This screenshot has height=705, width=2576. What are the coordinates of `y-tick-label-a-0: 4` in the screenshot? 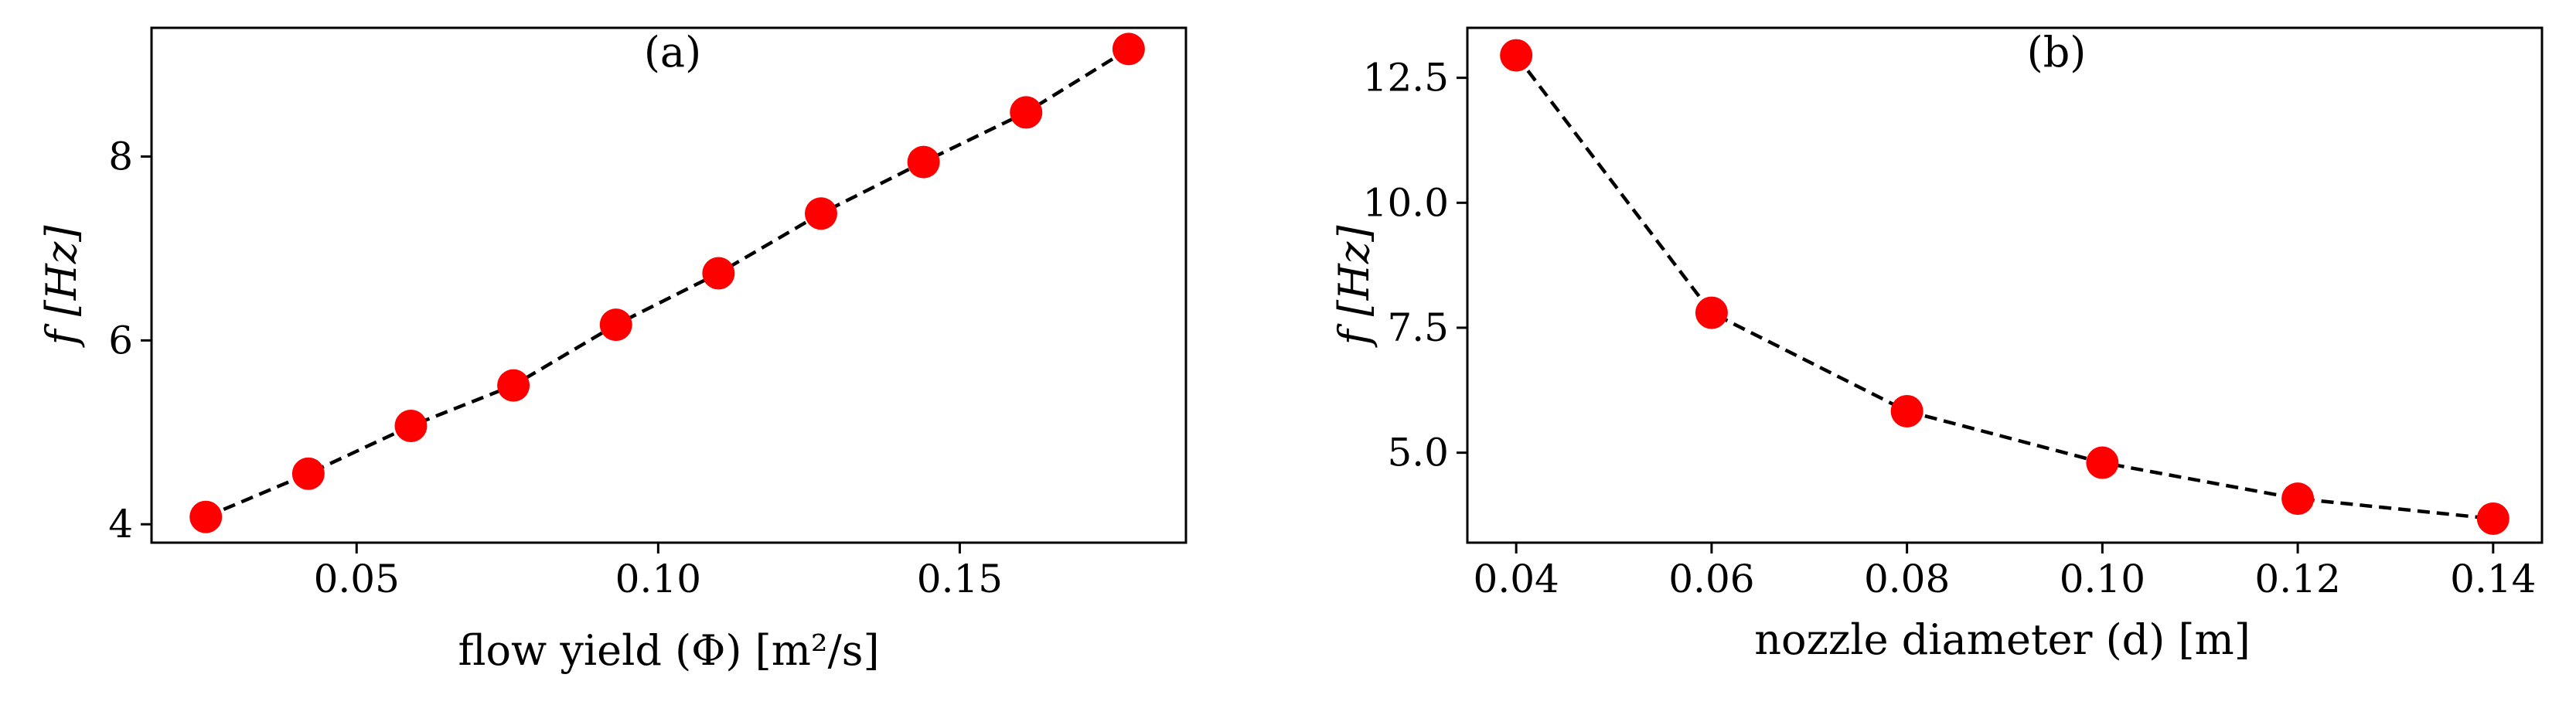 It's located at (120, 524).